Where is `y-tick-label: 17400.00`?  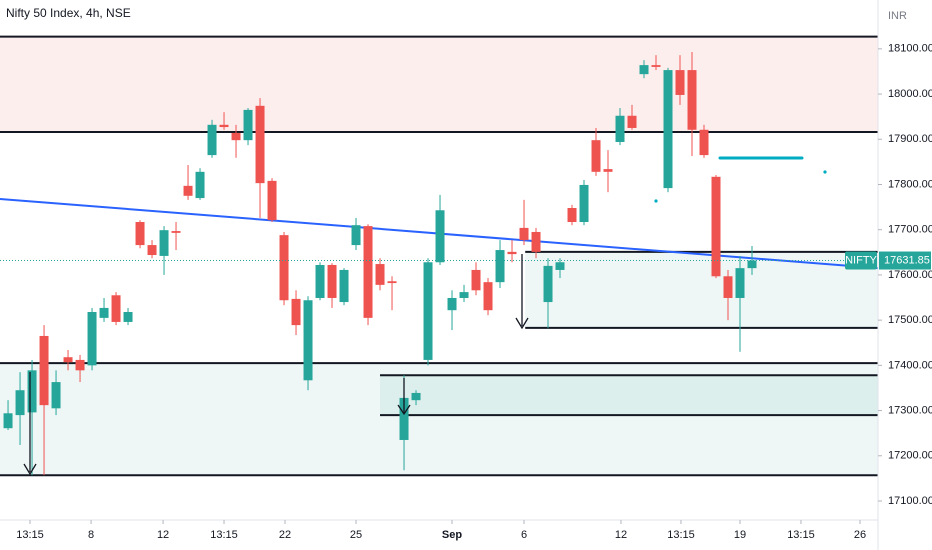
y-tick-label: 17400.00 is located at coordinates (910, 365).